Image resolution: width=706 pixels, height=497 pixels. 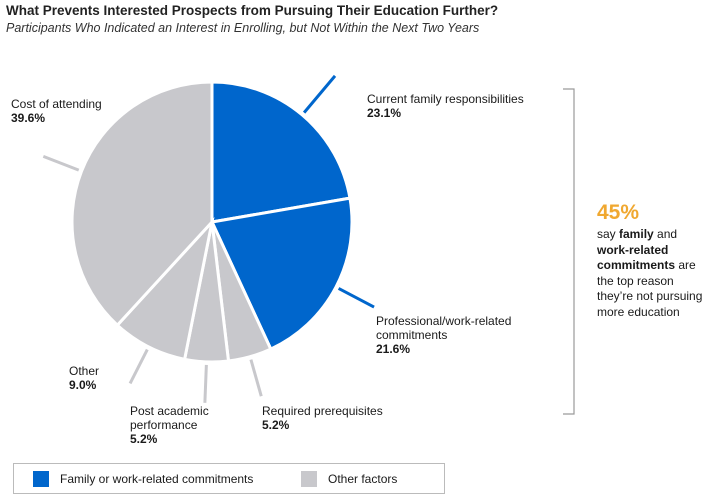 What do you see at coordinates (281, 152) in the screenshot?
I see `slice-current-family` at bounding box center [281, 152].